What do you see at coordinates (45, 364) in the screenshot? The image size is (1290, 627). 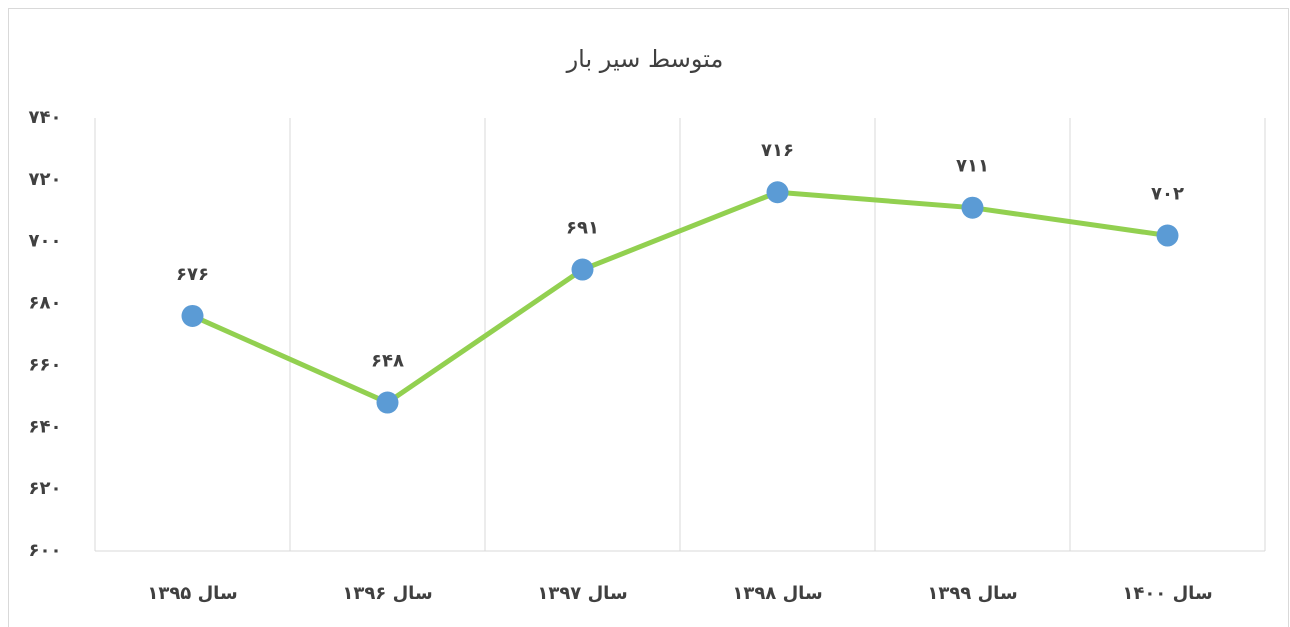 I see `y-tick-label: ۶۶۰` at bounding box center [45, 364].